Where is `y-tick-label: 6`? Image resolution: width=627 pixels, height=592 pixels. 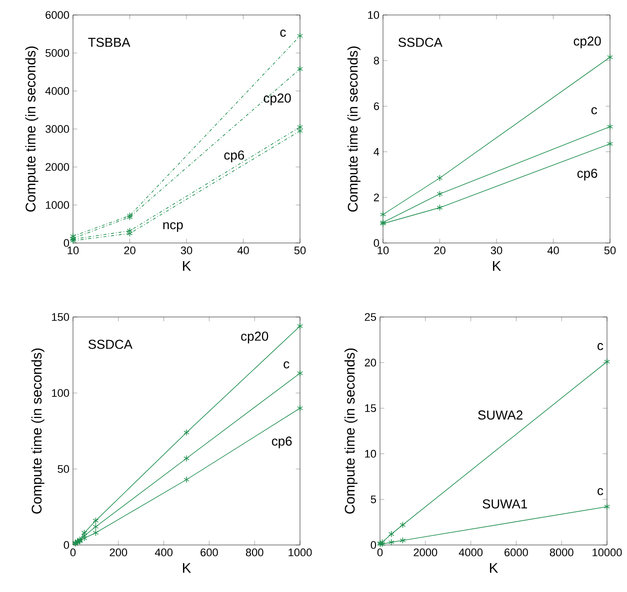 y-tick-label: 6 is located at coordinates (377, 106).